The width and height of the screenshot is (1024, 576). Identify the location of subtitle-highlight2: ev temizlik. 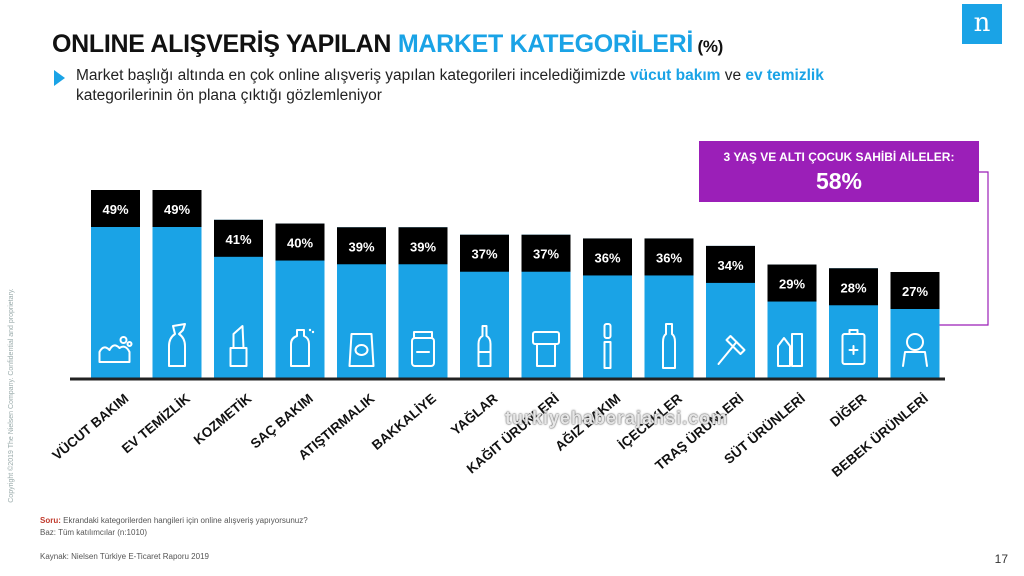
(784, 75).